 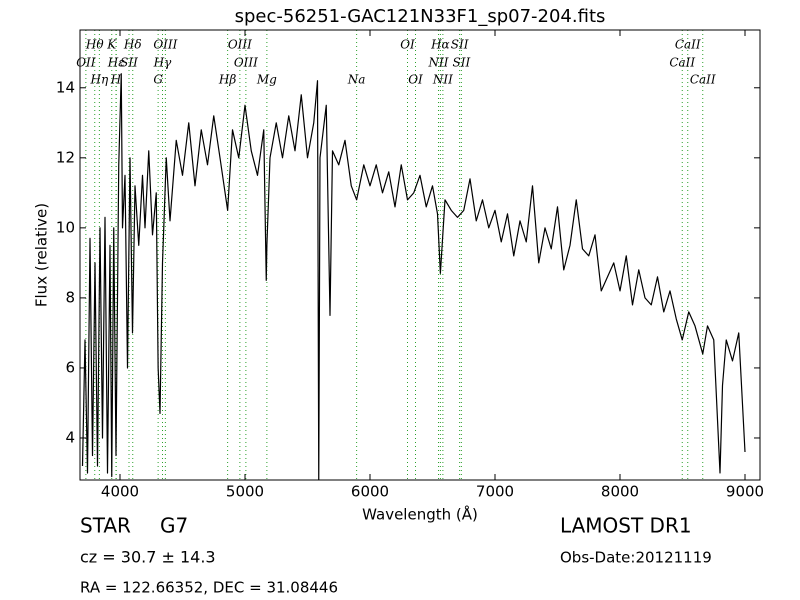 What do you see at coordinates (158, 80) in the screenshot?
I see `spectral-line-label: G` at bounding box center [158, 80].